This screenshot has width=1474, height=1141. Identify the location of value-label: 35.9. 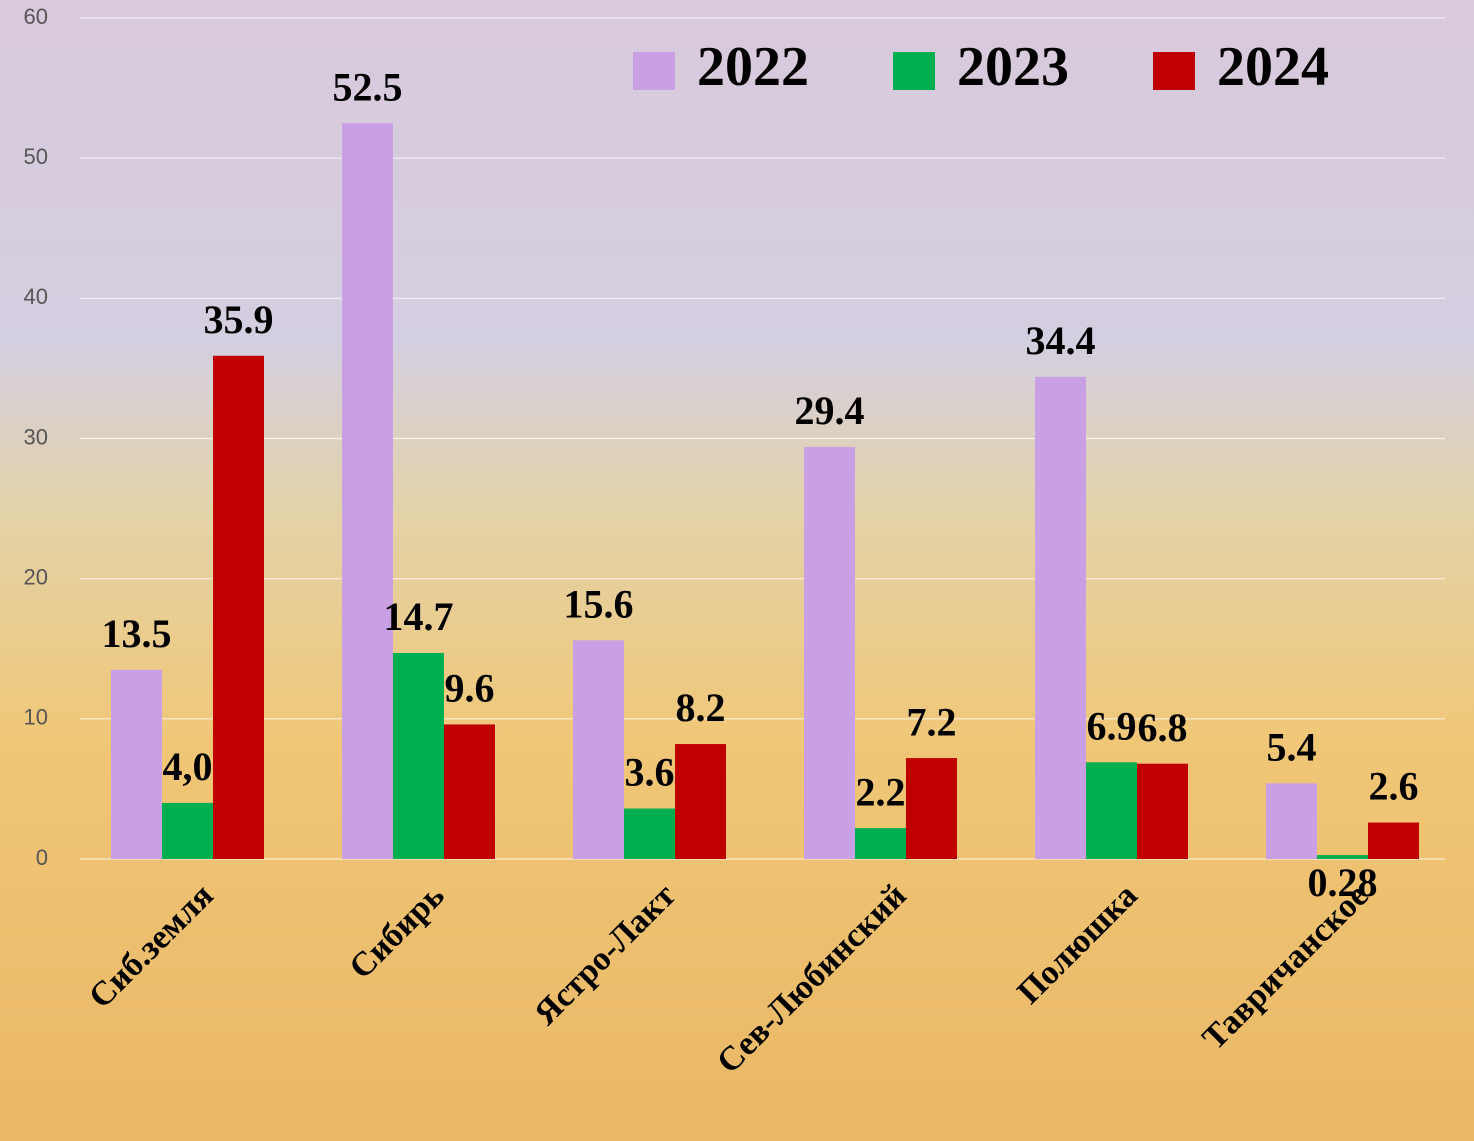
(239, 319).